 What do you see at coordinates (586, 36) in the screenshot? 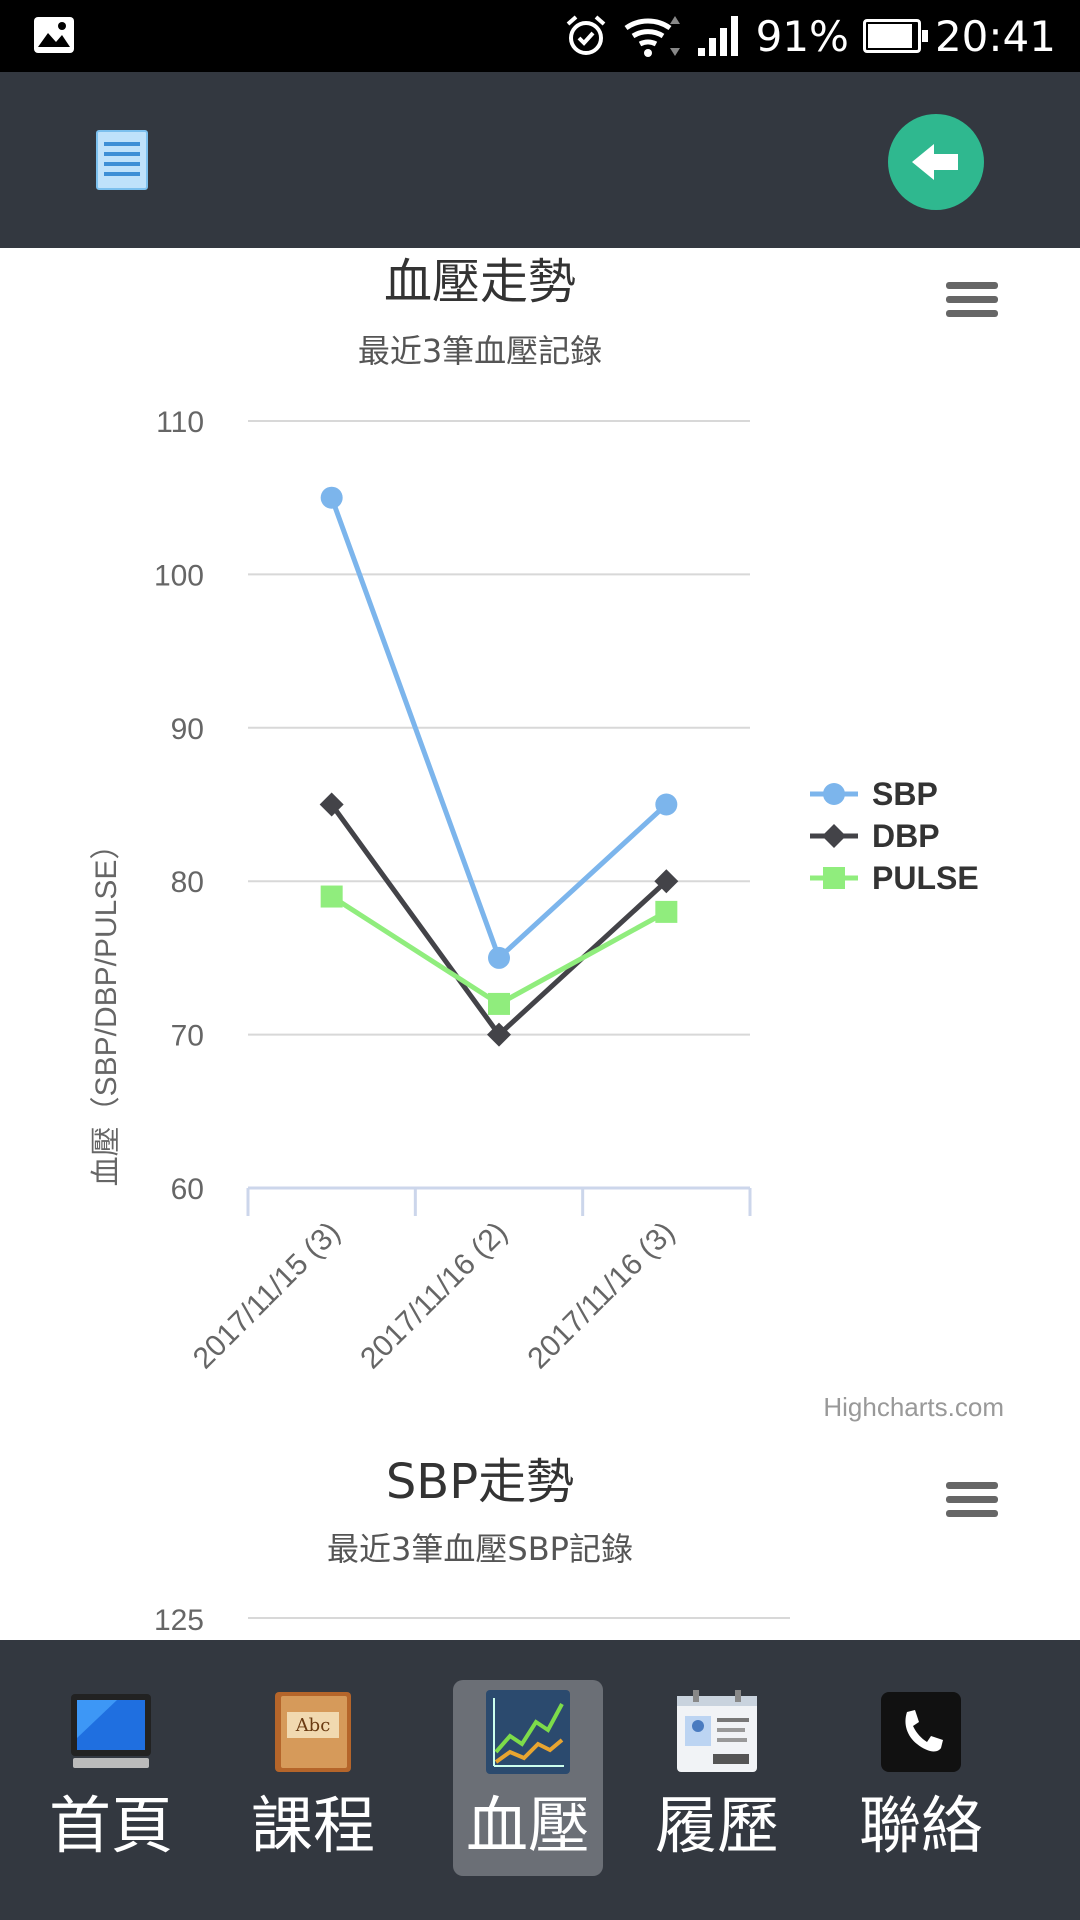
I see `alarm-icon` at bounding box center [586, 36].